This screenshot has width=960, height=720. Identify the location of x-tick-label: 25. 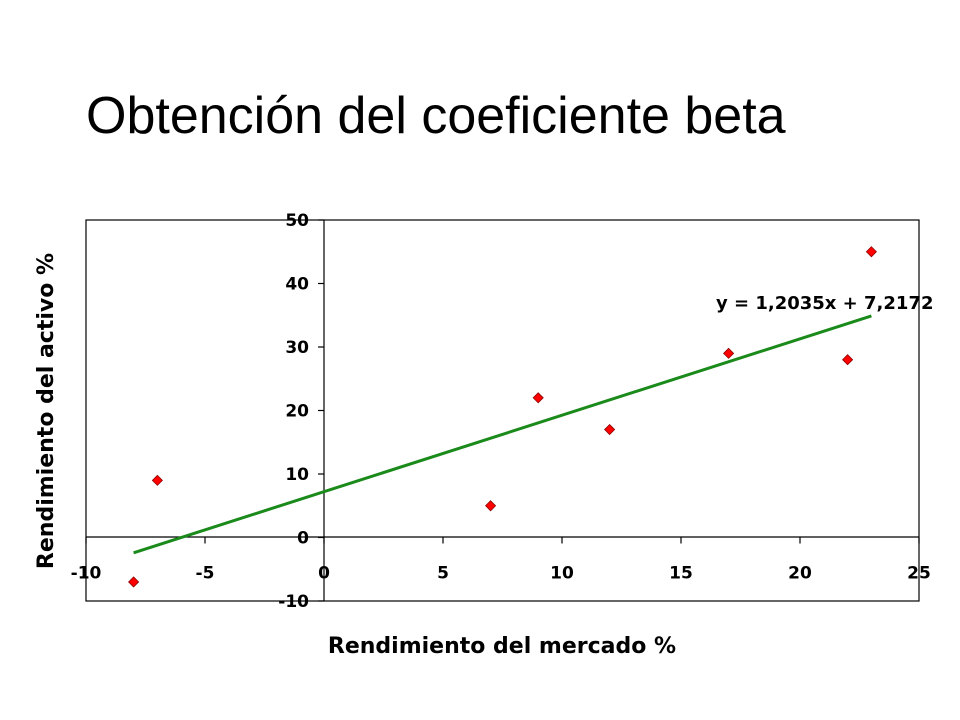
(919, 574).